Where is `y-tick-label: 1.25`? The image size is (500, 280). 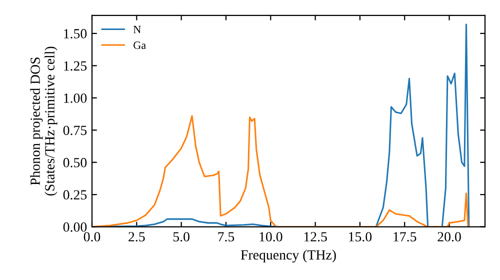 y-tick-label: 1.25 is located at coordinates (75, 66).